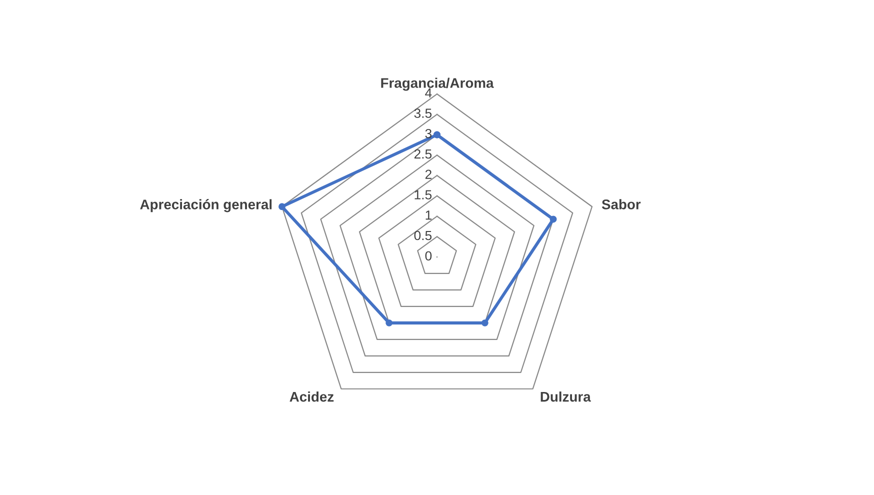 This screenshot has width=874, height=495. I want to click on y-tick-label: 3.5, so click(423, 113).